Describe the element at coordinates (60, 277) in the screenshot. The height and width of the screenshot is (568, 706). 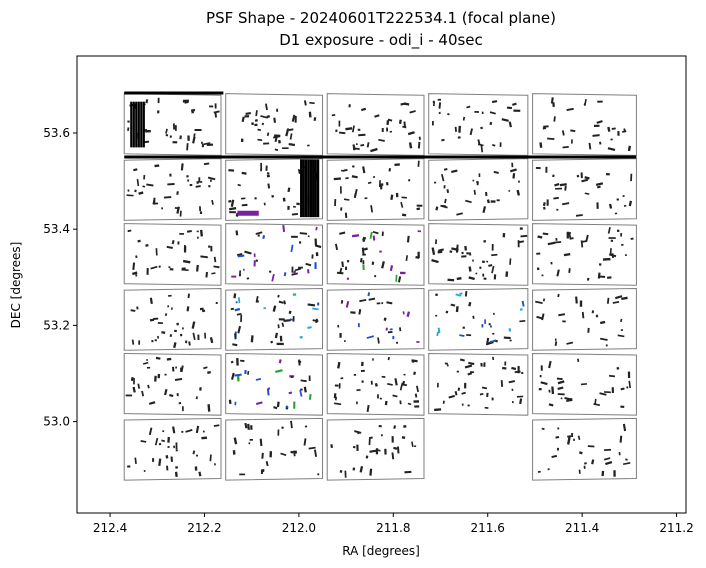
I see `y-axis: 53.0 53.2 53.4 53.6` at that location.